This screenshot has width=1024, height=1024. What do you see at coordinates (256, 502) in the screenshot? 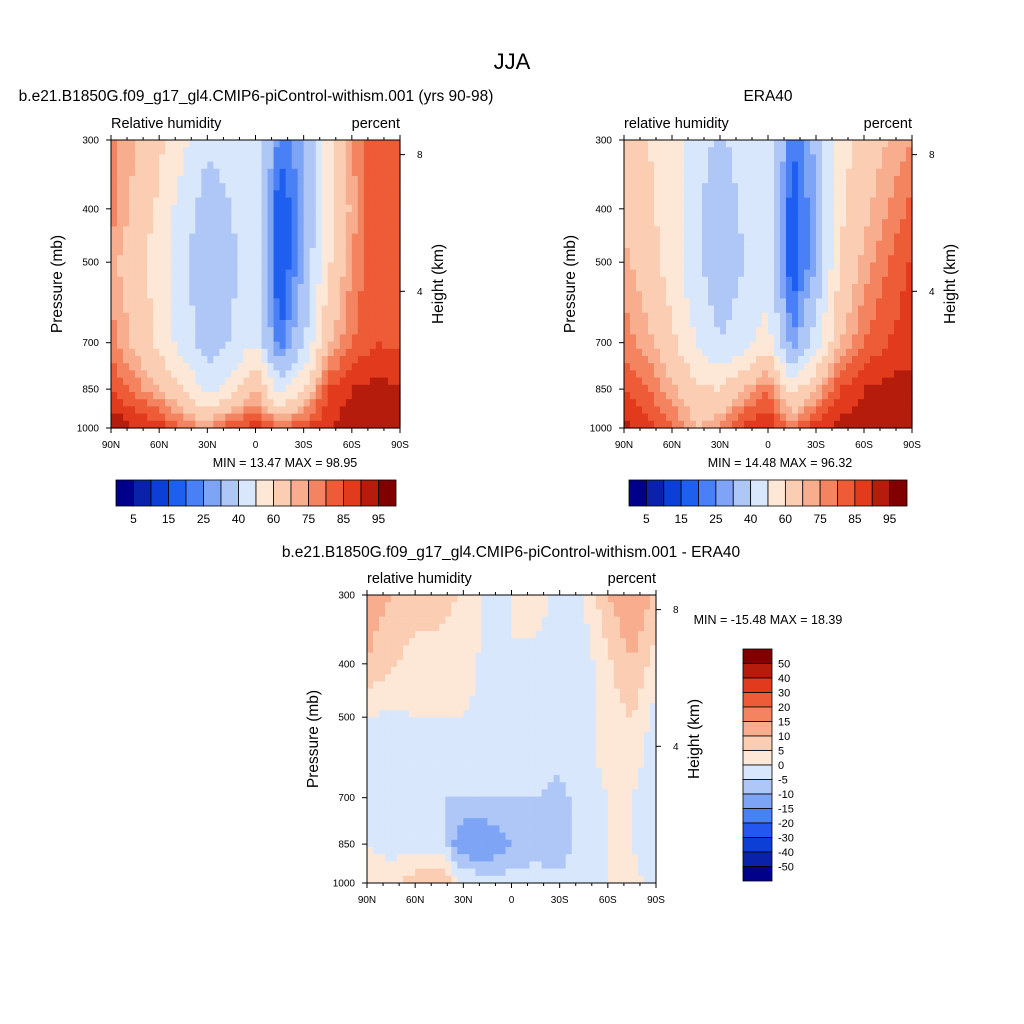
I see `colorbar: 5 15 25 40 60 75 85 95` at bounding box center [256, 502].